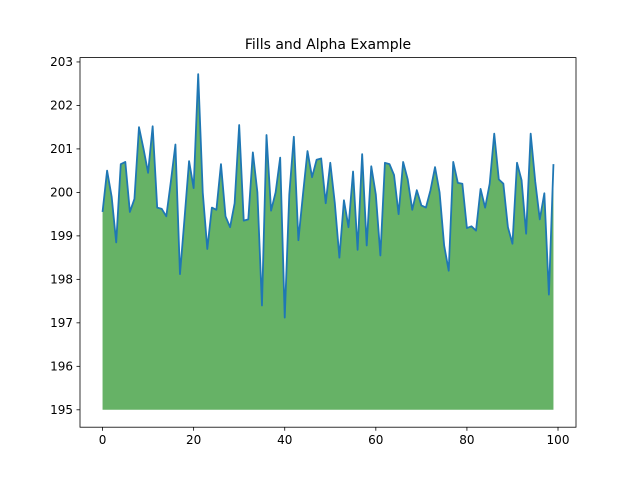 The height and width of the screenshot is (480, 640). I want to click on x-tick-label-0: 0, so click(103, 440).